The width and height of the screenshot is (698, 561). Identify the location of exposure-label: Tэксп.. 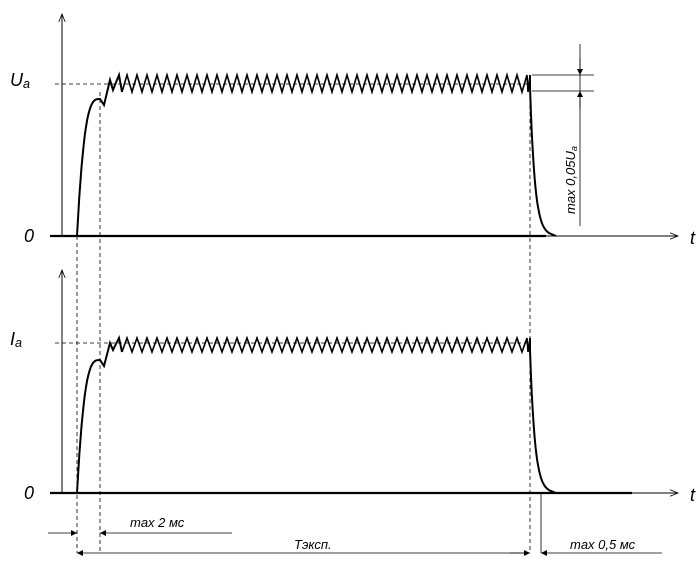
(313, 544).